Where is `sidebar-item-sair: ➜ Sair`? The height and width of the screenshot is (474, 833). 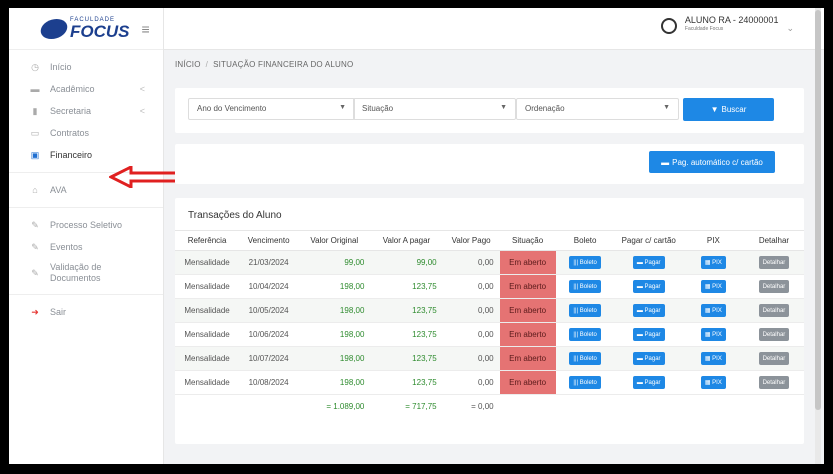 sidebar-item-sair: ➜ Sair is located at coordinates (86, 312).